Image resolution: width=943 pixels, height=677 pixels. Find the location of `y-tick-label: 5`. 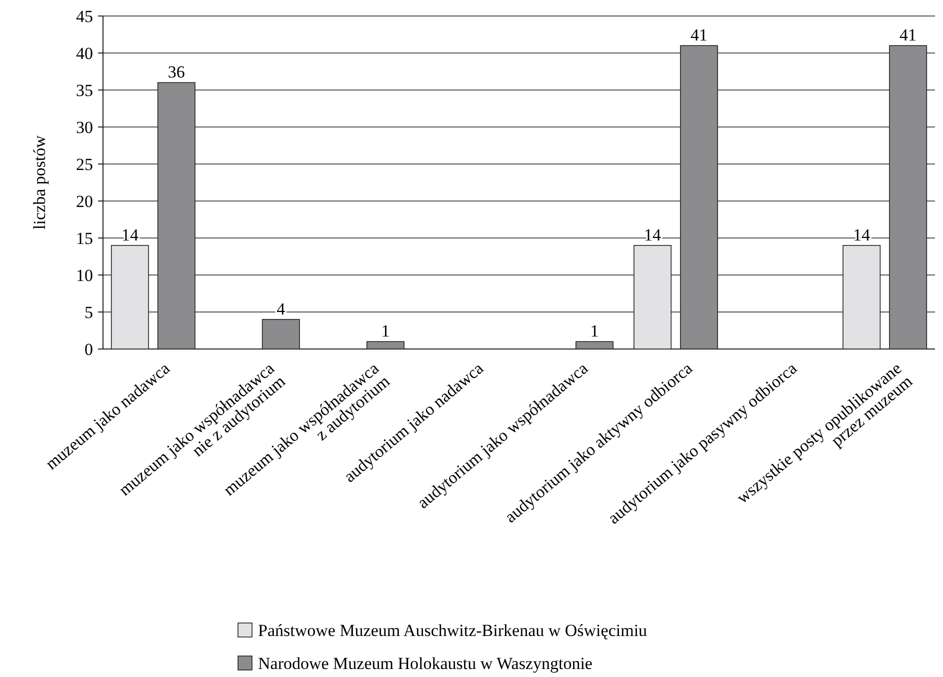

y-tick-label: 5 is located at coordinates (88, 312).